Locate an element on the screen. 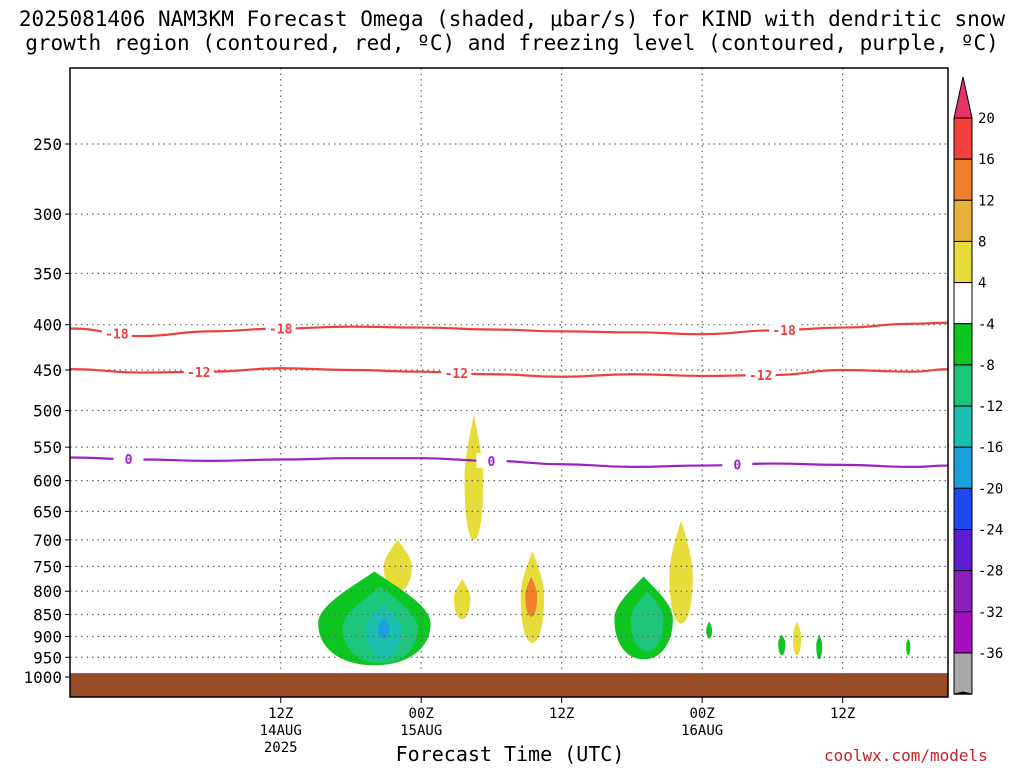 The width and height of the screenshot is (1024, 768). contour-label-1-1: -12 is located at coordinates (456, 374).